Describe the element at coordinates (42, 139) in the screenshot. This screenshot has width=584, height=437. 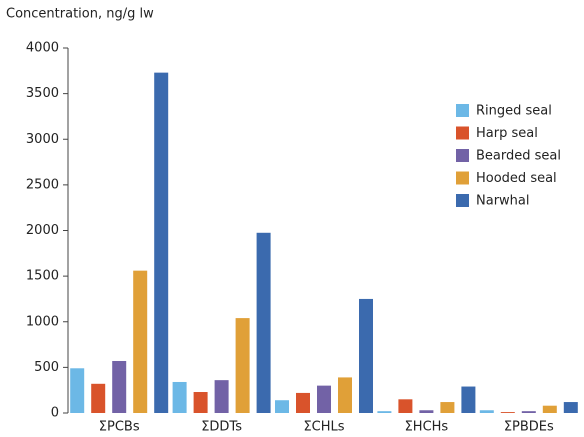
I see `y-tick-label: 3000` at that location.